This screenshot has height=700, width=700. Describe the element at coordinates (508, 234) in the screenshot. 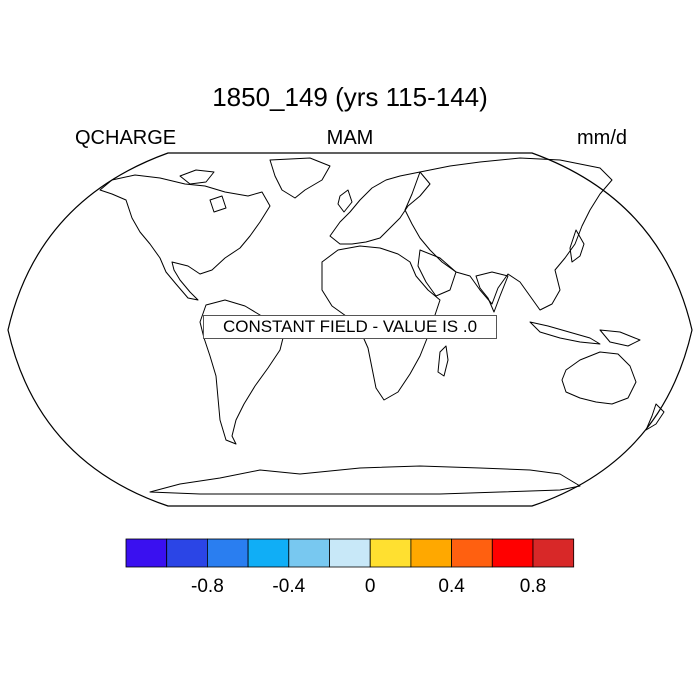

I see `coastline-asia` at that location.